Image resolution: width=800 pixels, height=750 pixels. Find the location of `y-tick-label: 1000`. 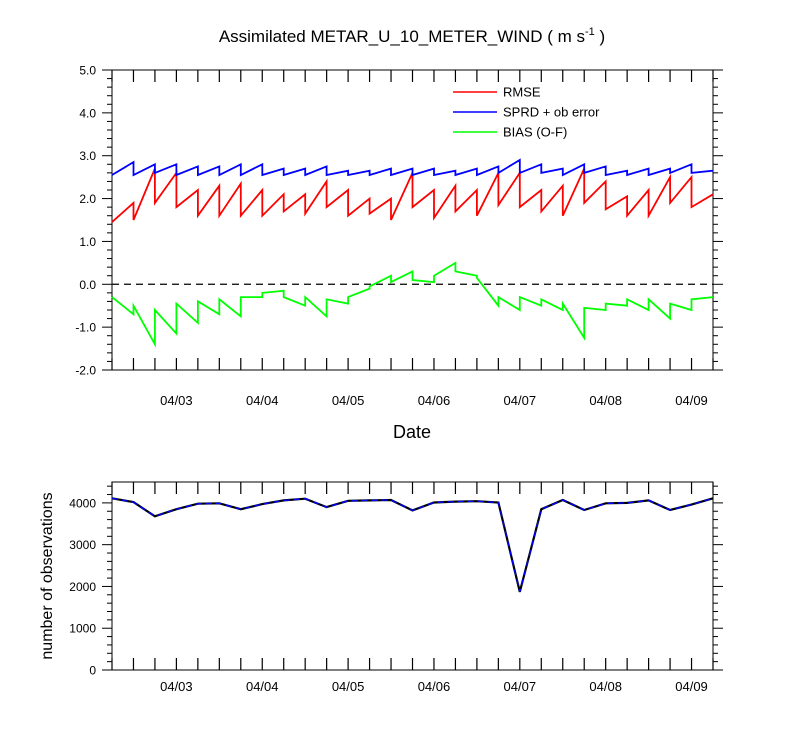

y-tick-label: 1000 is located at coordinates (82, 629).